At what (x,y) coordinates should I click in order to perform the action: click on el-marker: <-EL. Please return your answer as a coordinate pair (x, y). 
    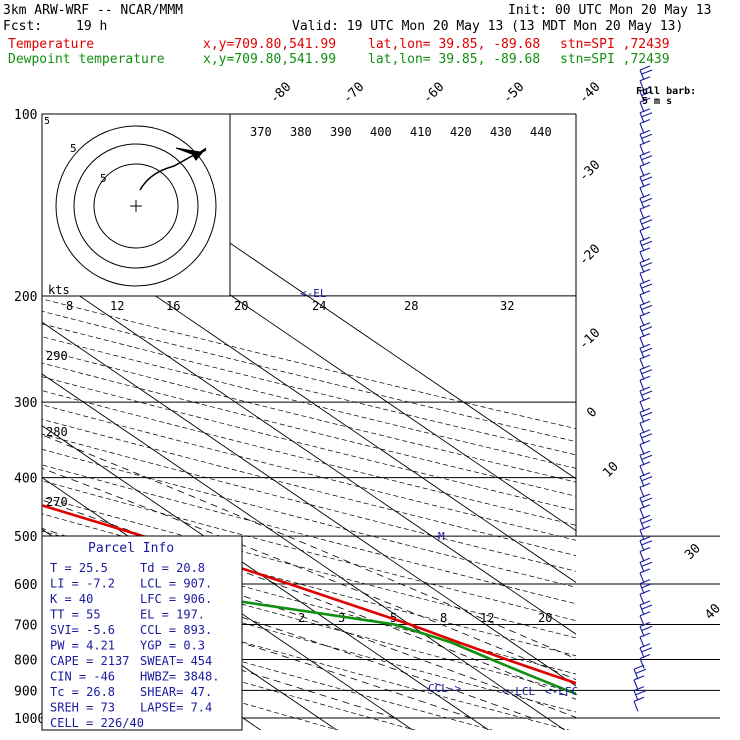
    Looking at the image, I should click on (313, 293).